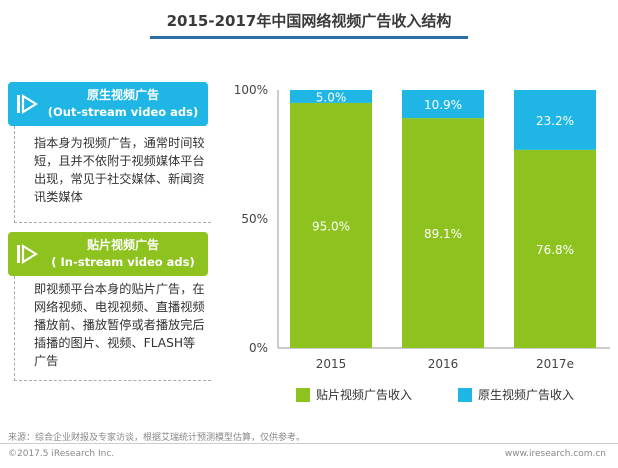 This screenshot has height=468, width=618. Describe the element at coordinates (331, 364) in the screenshot. I see `x-tick-label: 2015` at that location.